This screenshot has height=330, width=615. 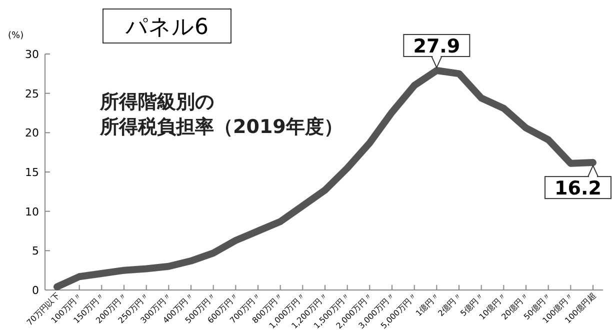 What do you see at coordinates (436, 47) in the screenshot?
I see `annotation: 27.9` at bounding box center [436, 47].